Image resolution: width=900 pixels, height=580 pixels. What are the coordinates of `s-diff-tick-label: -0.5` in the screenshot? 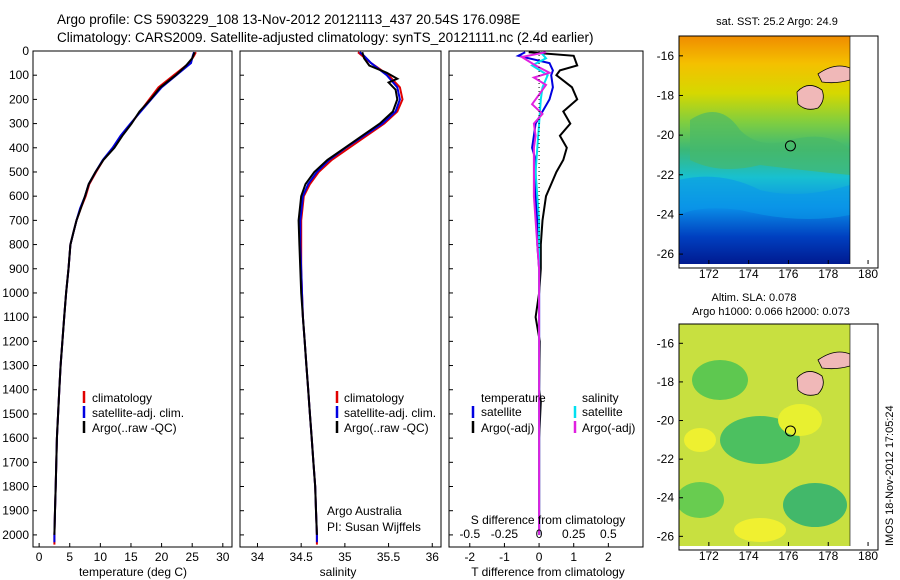 It's located at (469, 534).